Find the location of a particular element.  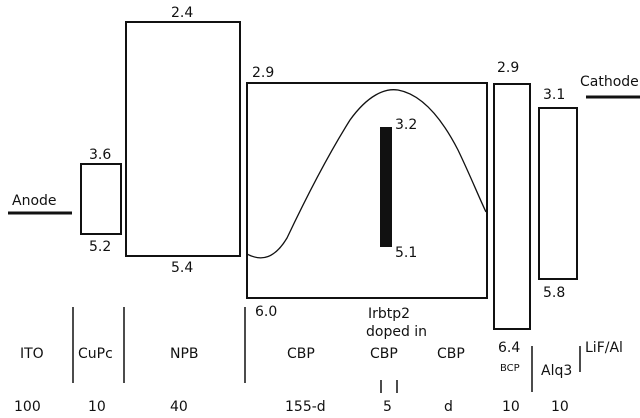

dopant-homo-label: 5.1 is located at coordinates (406, 253).